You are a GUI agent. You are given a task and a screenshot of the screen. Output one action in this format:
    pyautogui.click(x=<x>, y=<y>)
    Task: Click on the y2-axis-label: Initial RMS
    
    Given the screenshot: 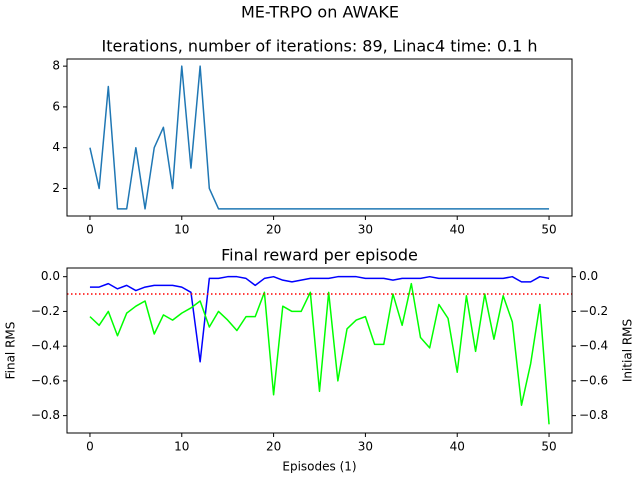 What is the action you would take?
    pyautogui.click(x=628, y=350)
    